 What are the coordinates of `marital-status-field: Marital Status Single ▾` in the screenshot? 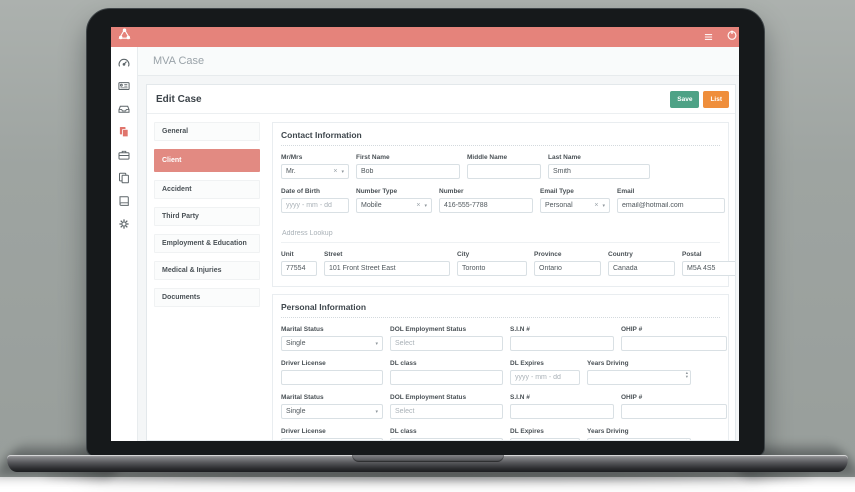 It's located at (332, 338).